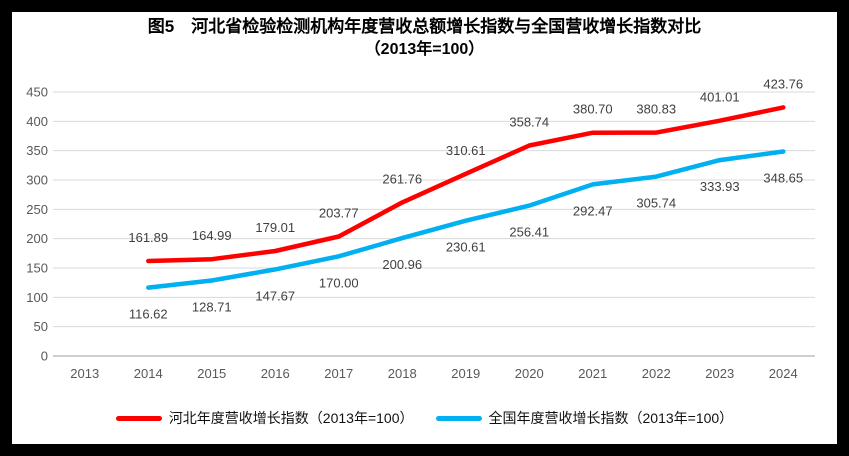  What do you see at coordinates (529, 122) in the screenshot?
I see `data-label: 358.74` at bounding box center [529, 122].